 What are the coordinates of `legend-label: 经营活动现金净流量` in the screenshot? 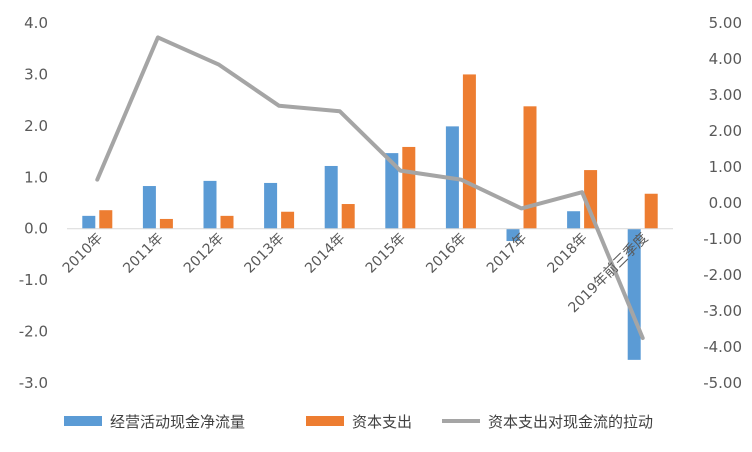 It's located at (177, 422).